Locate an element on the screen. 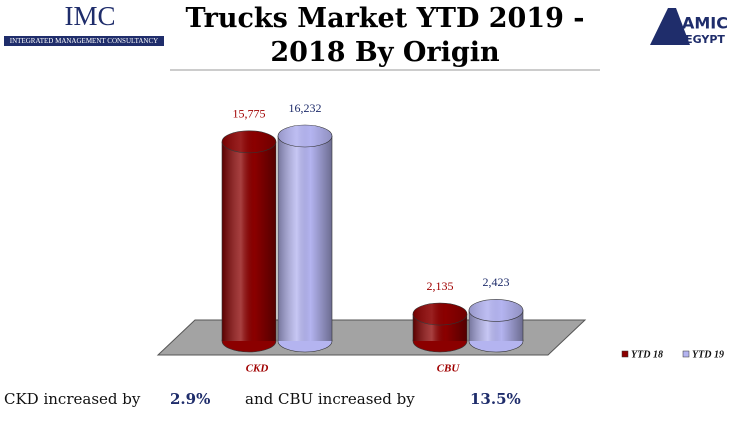  amic-country: EGYPT is located at coordinates (705, 39).